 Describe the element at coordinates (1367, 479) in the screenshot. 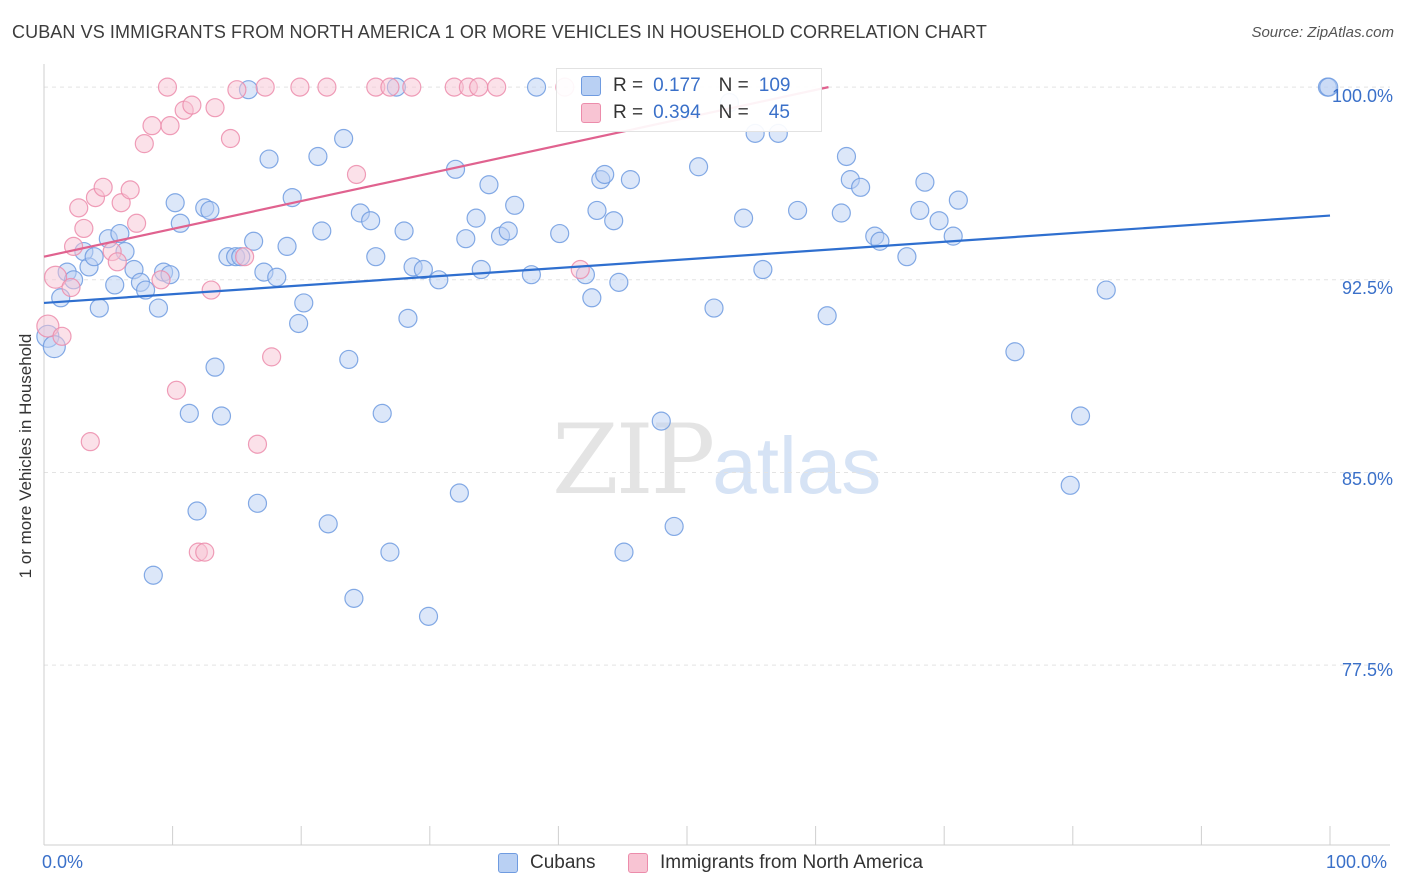

I see `y-tick-label-85: 85.0%` at that location.